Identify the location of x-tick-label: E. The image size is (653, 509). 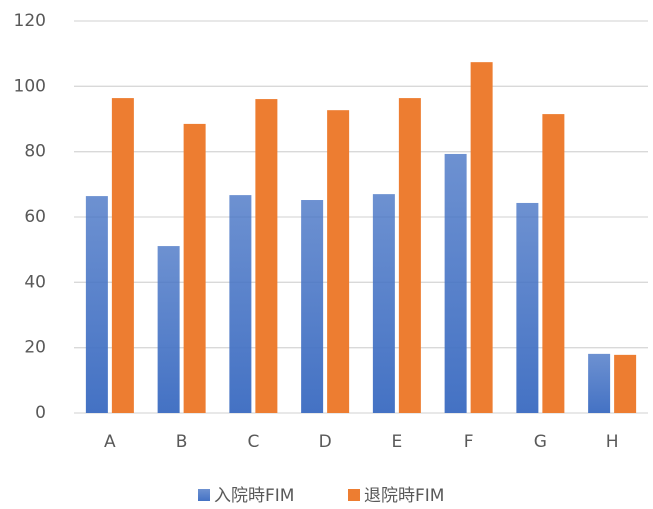
(397, 442).